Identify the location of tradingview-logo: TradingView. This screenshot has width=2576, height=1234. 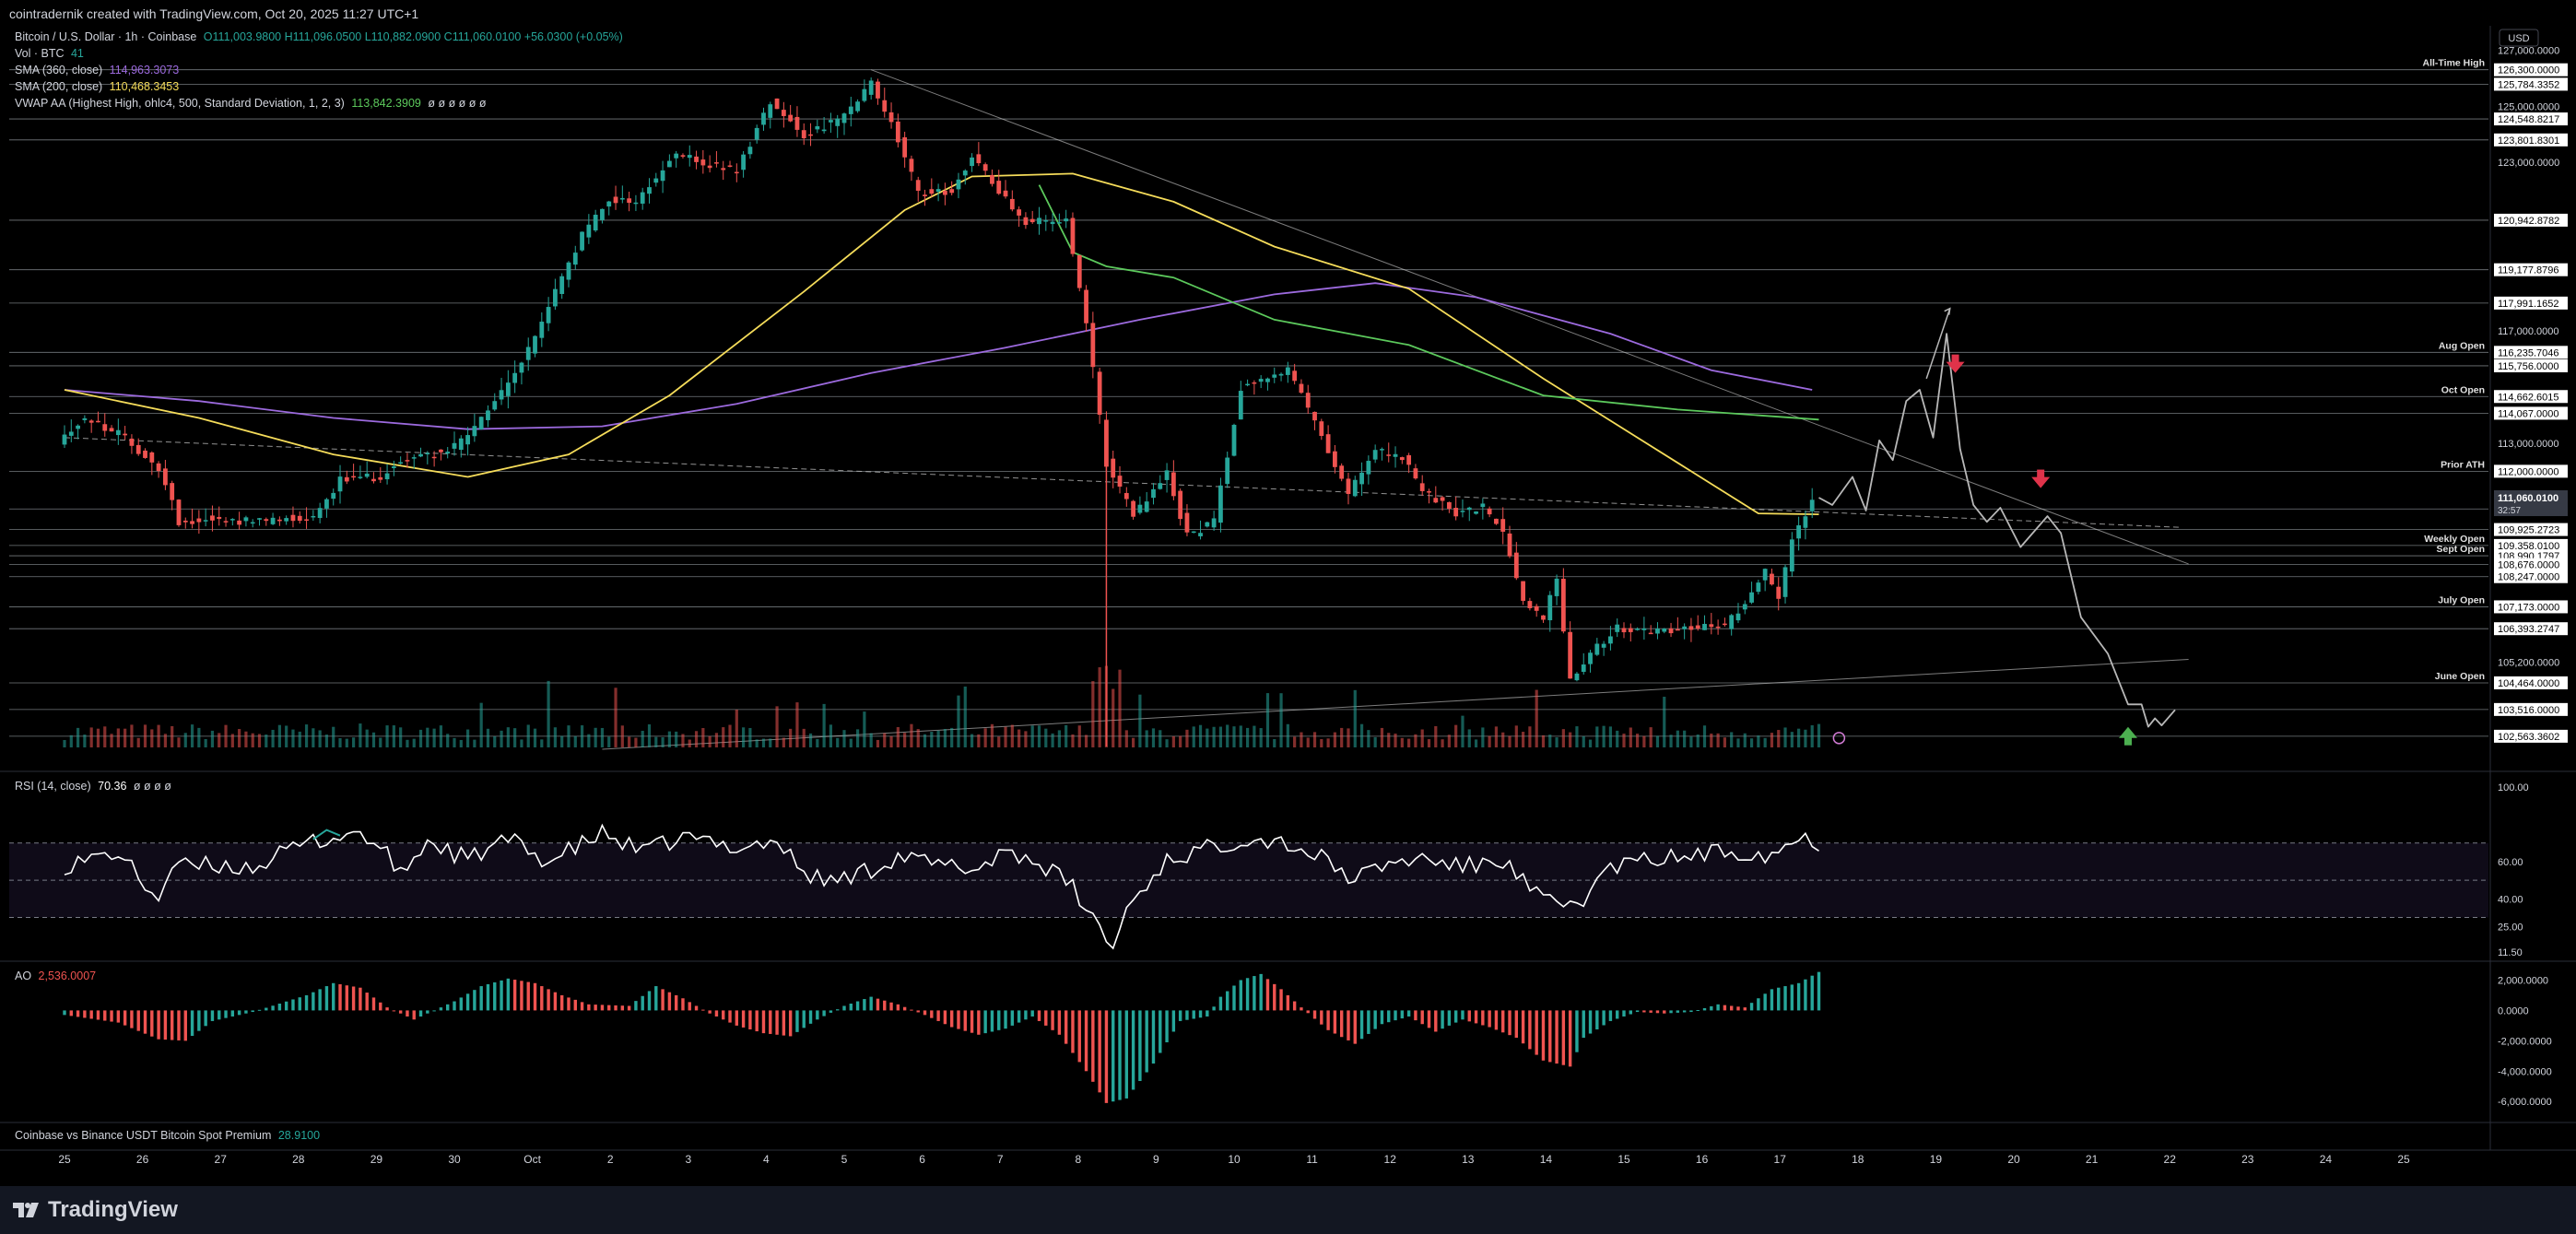
(95, 1210).